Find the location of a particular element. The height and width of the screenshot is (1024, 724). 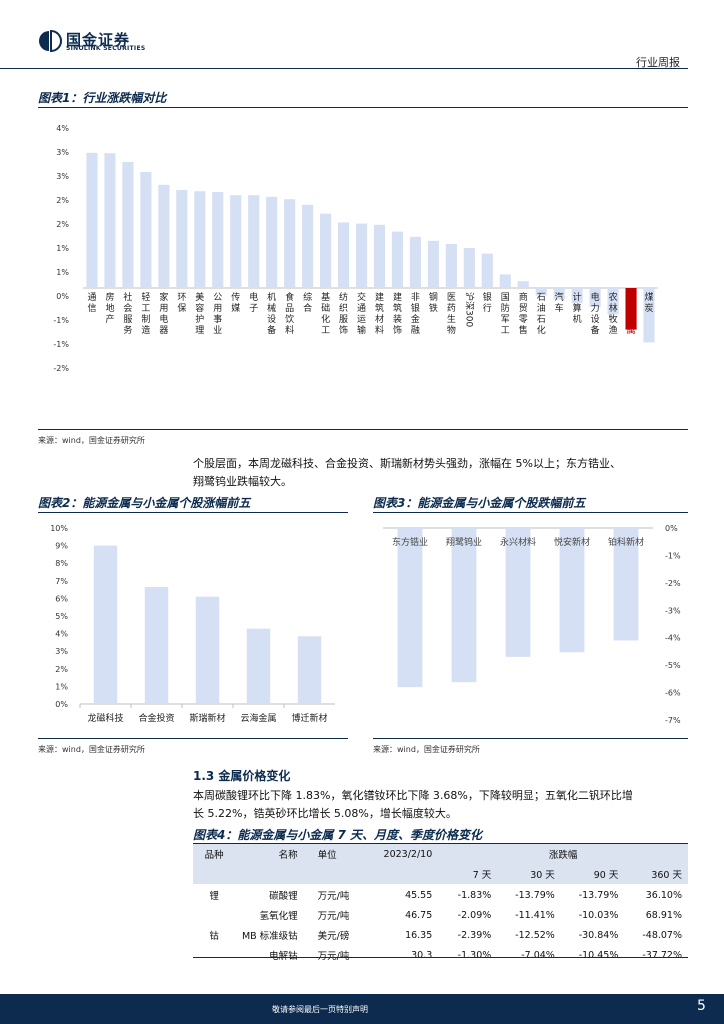

x-tick-label: 综合 is located at coordinates (307, 302).